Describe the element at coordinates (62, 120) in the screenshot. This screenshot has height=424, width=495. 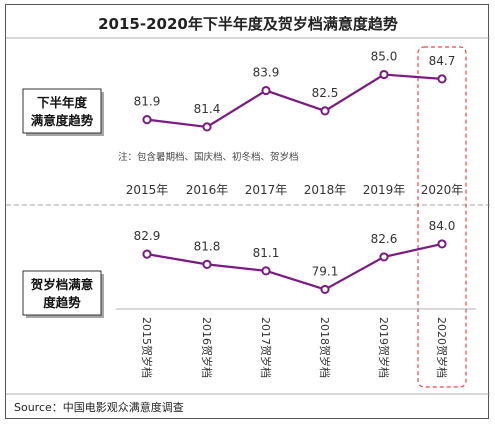
I see `top-label-line-2: 满意度趋势` at that location.